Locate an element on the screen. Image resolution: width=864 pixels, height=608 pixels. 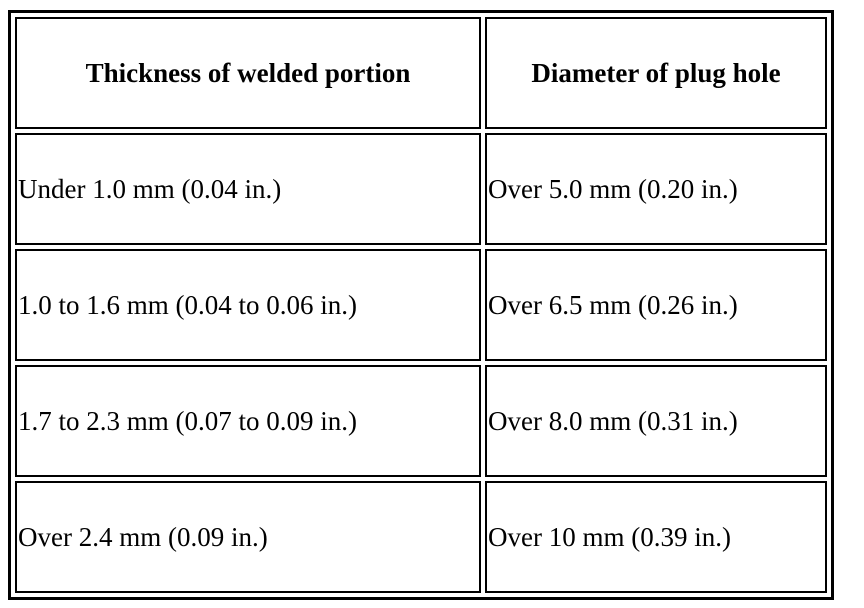
diameter-cell: Over 6.5 mm (0.26 in.) is located at coordinates (656, 305).